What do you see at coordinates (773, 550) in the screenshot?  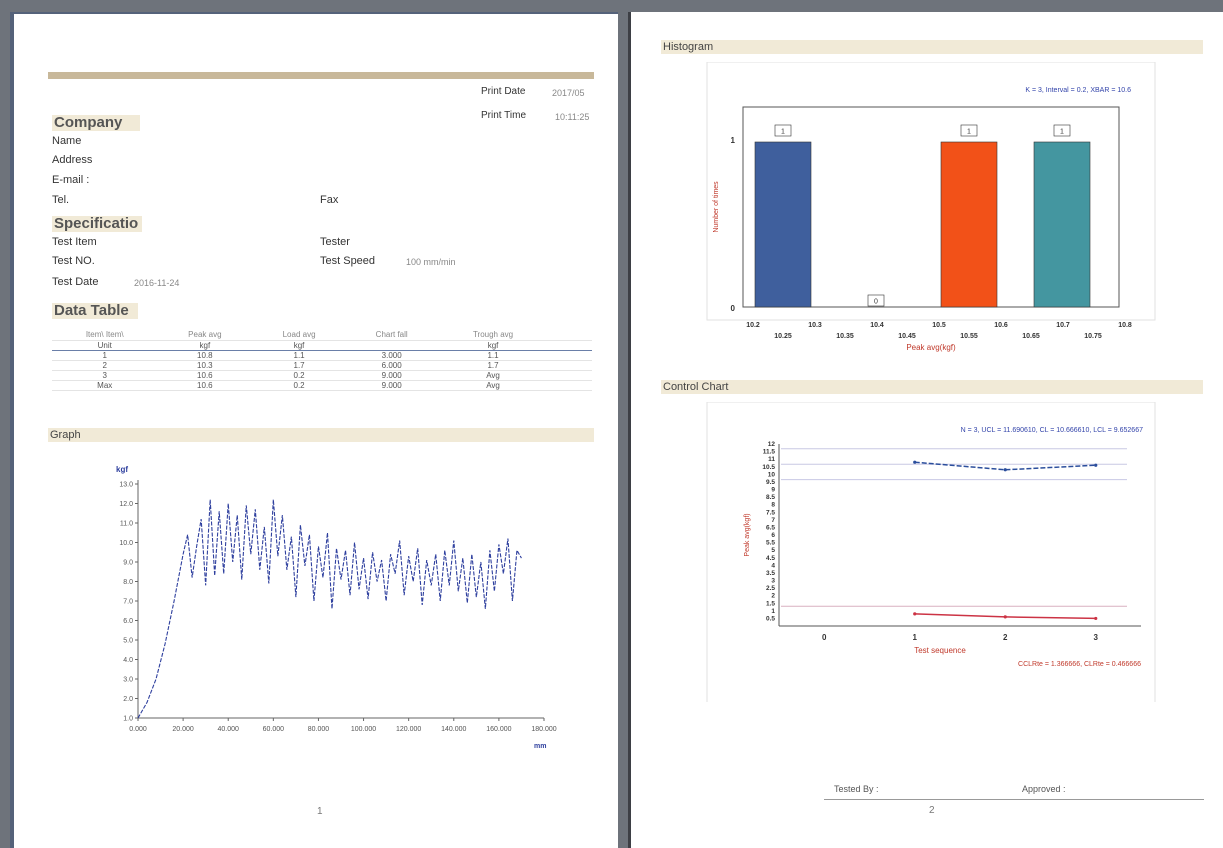 I see `y-tick-label: 5` at bounding box center [773, 550].